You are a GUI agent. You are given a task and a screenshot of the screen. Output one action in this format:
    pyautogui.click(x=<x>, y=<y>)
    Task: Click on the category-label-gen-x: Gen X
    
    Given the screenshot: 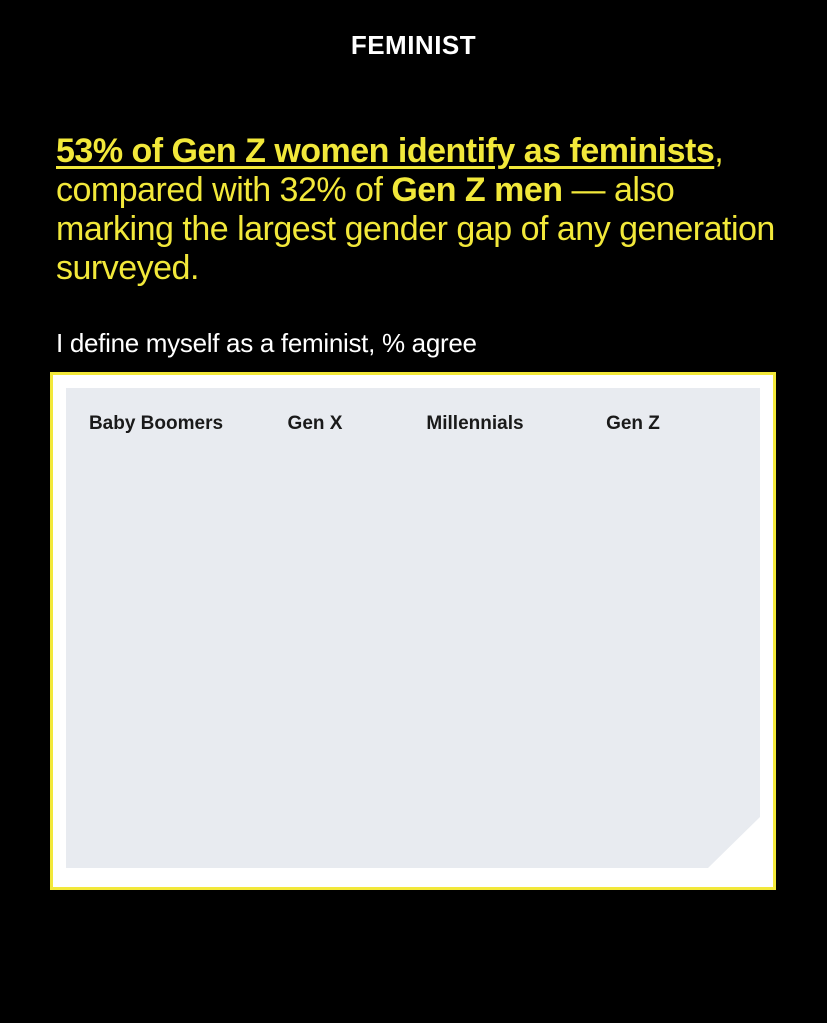 What is the action you would take?
    pyautogui.click(x=315, y=423)
    